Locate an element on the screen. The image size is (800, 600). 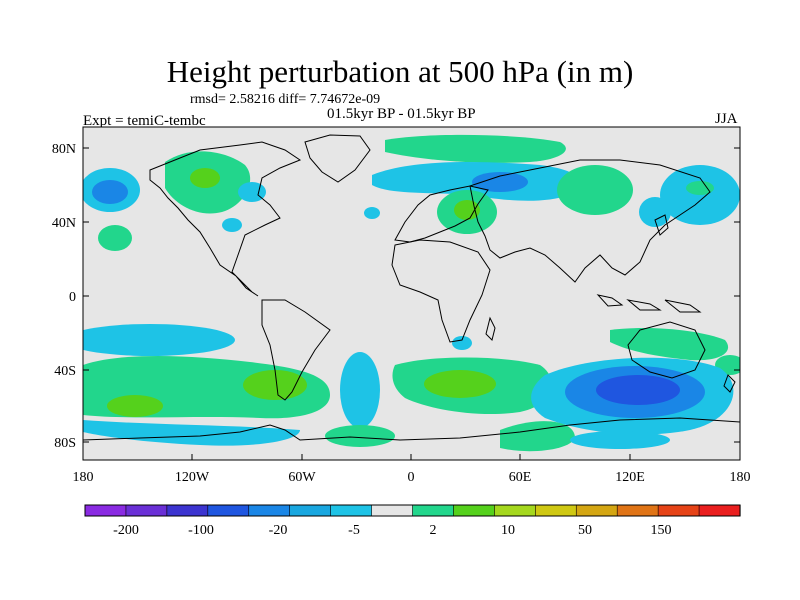
colorbar-label: 150 is located at coordinates (661, 530).